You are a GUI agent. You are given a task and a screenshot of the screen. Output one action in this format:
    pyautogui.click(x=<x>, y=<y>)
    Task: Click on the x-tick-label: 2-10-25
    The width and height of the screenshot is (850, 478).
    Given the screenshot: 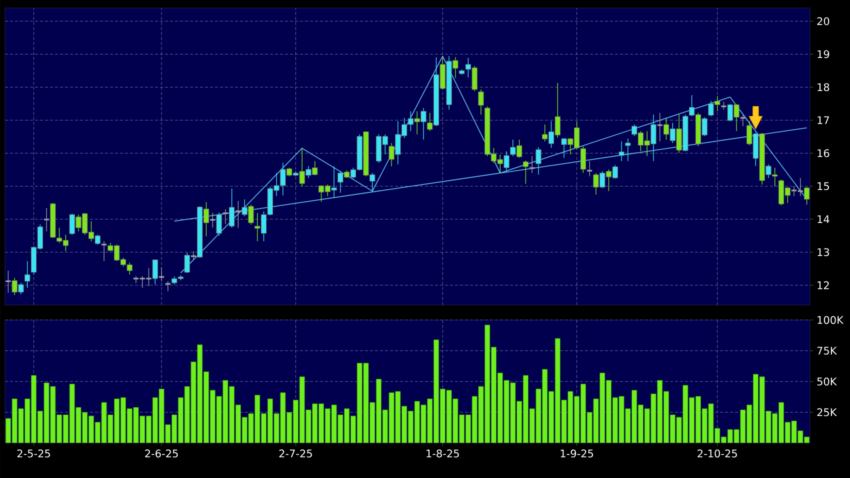 What is the action you would take?
    pyautogui.click(x=717, y=454)
    